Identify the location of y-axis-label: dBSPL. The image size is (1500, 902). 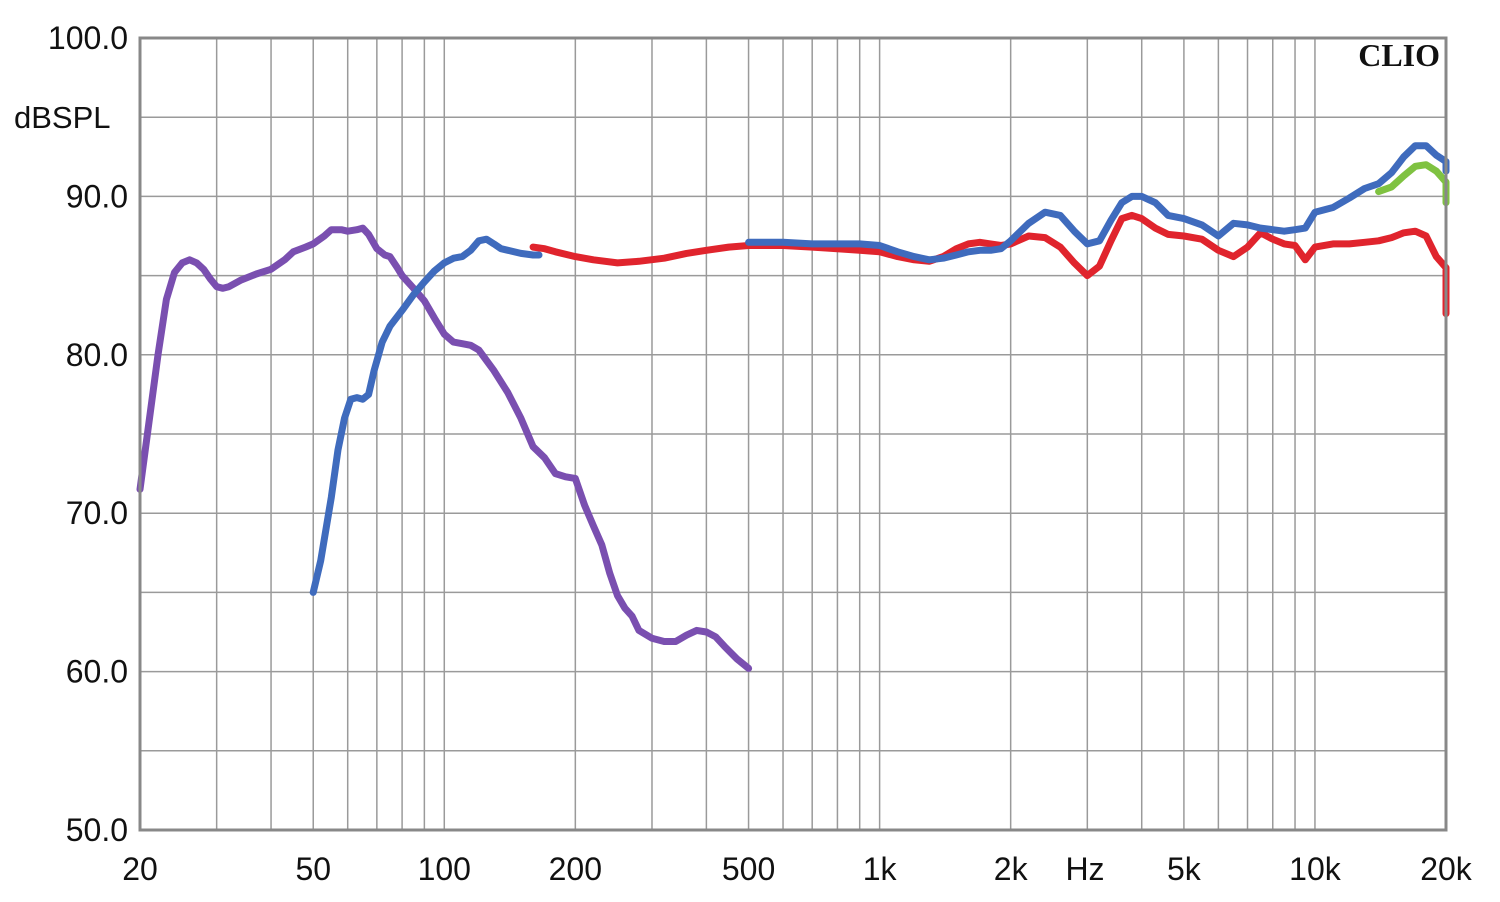
(62, 117).